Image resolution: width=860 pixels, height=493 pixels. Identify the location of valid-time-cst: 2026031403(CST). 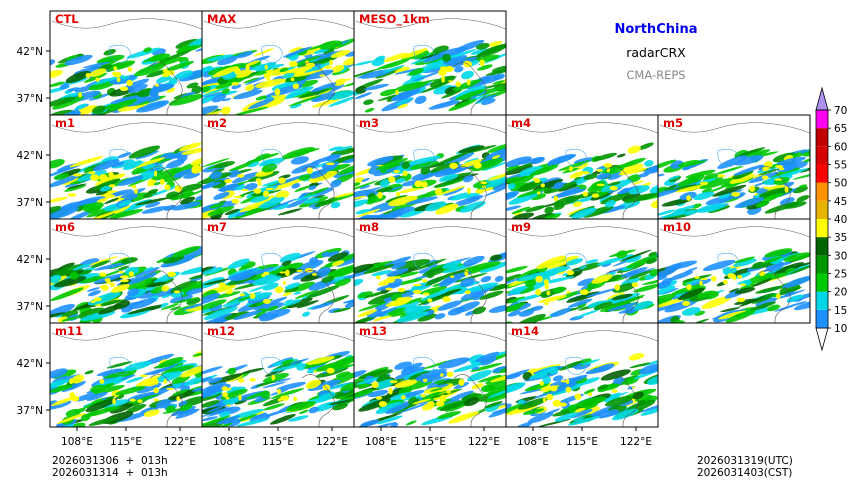
(745, 473).